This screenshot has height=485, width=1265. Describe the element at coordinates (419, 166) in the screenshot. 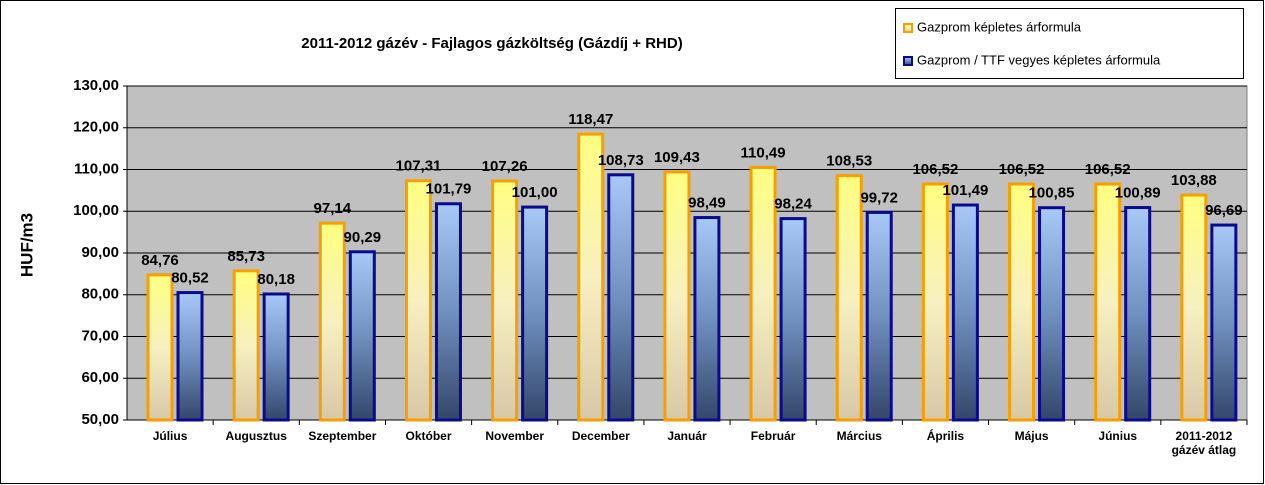

I see `data-label: 107,31` at that location.